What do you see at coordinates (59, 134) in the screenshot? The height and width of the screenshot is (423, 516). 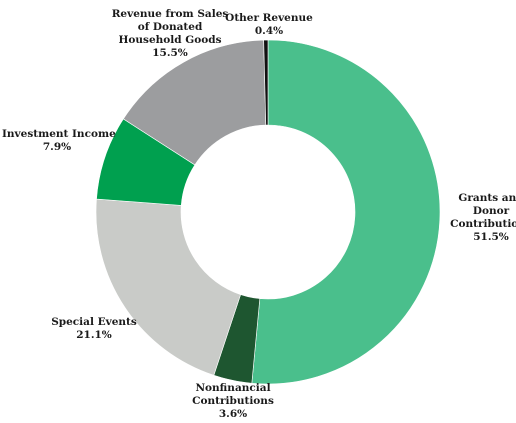 I see `label-investment-line-1: Investment Income` at bounding box center [59, 134].